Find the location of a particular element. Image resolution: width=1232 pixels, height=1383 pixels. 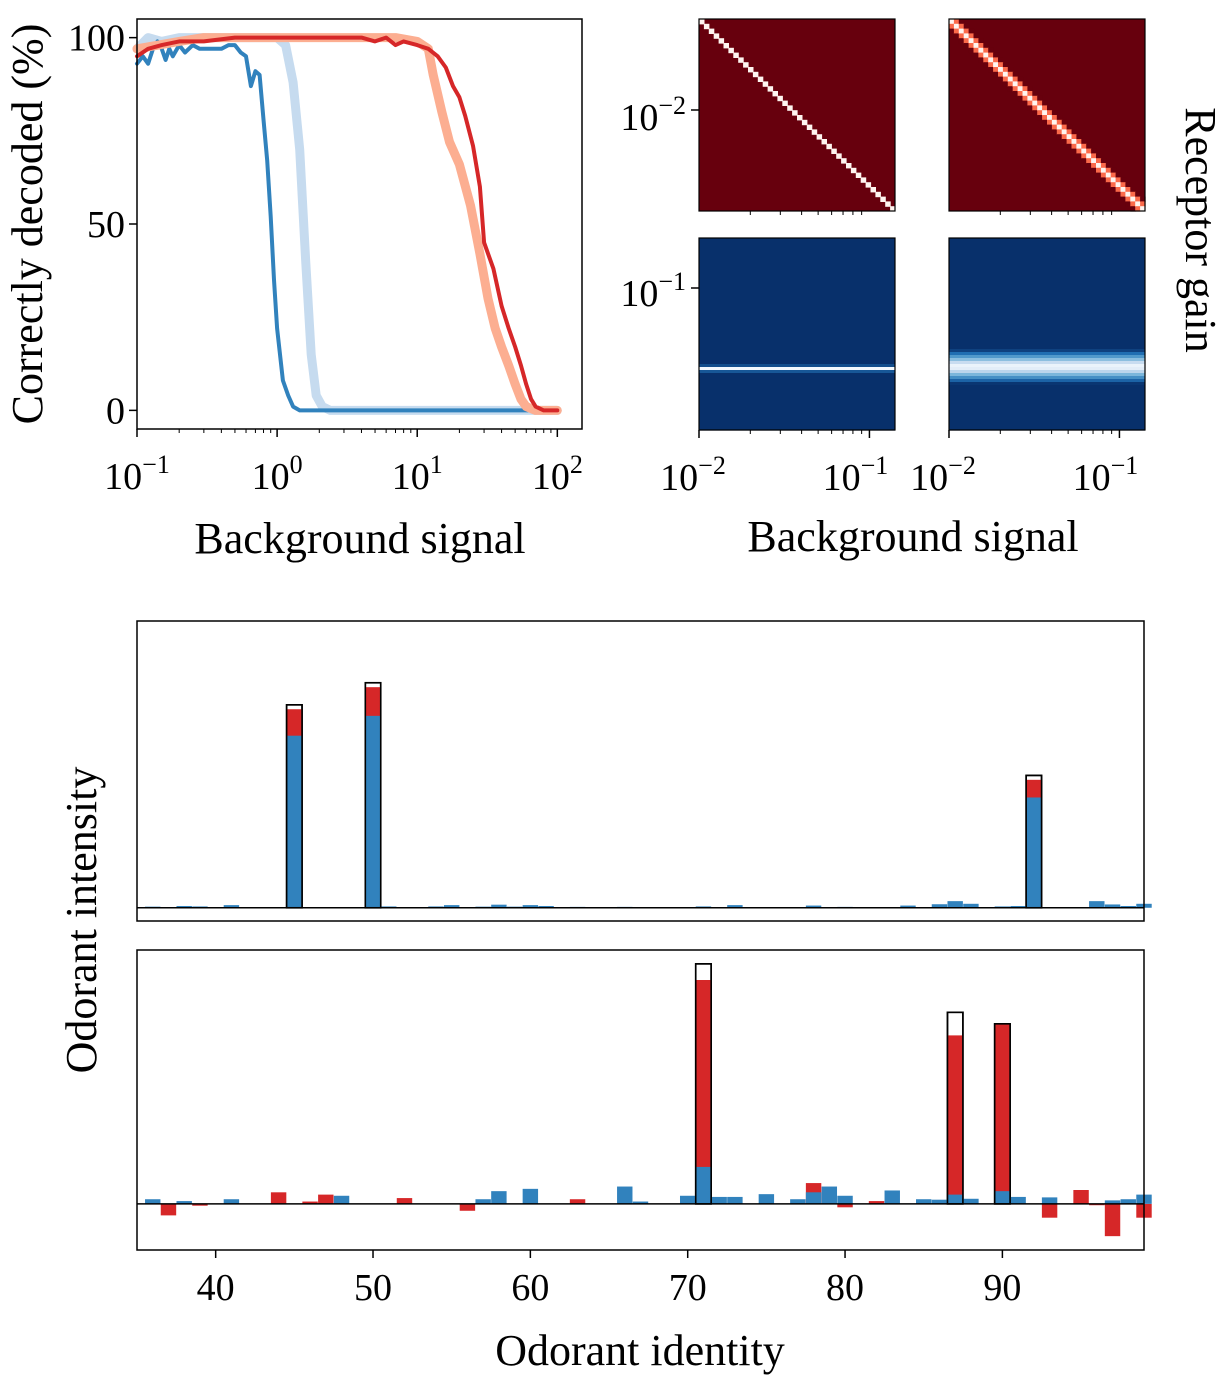

heatmap-ticks: 10−2 10−2 10−1 10−1 10−2 10−1 is located at coordinates (879, 295).